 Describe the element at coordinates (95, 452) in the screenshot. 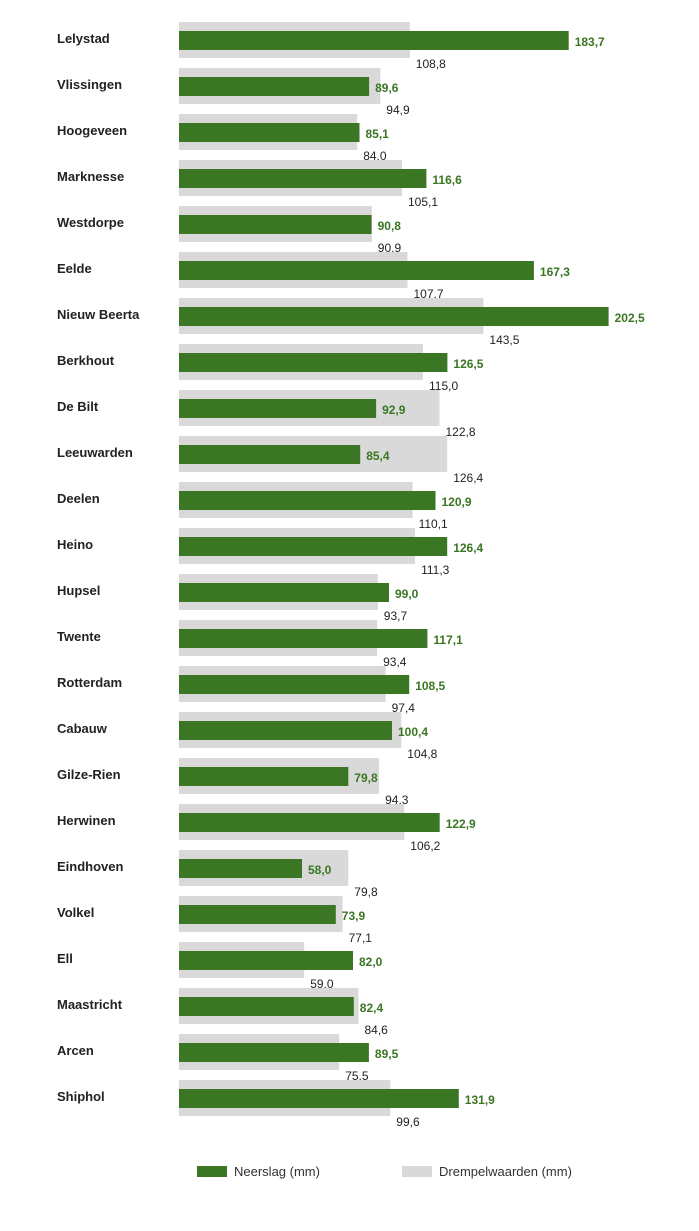

I see `category-label-leeuwarden: Leeuwarden` at that location.